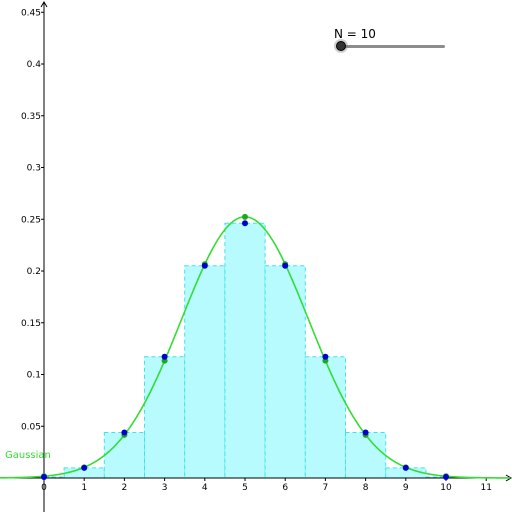  I want to click on y-tick-label-0.3: 0.3, so click(34, 169).